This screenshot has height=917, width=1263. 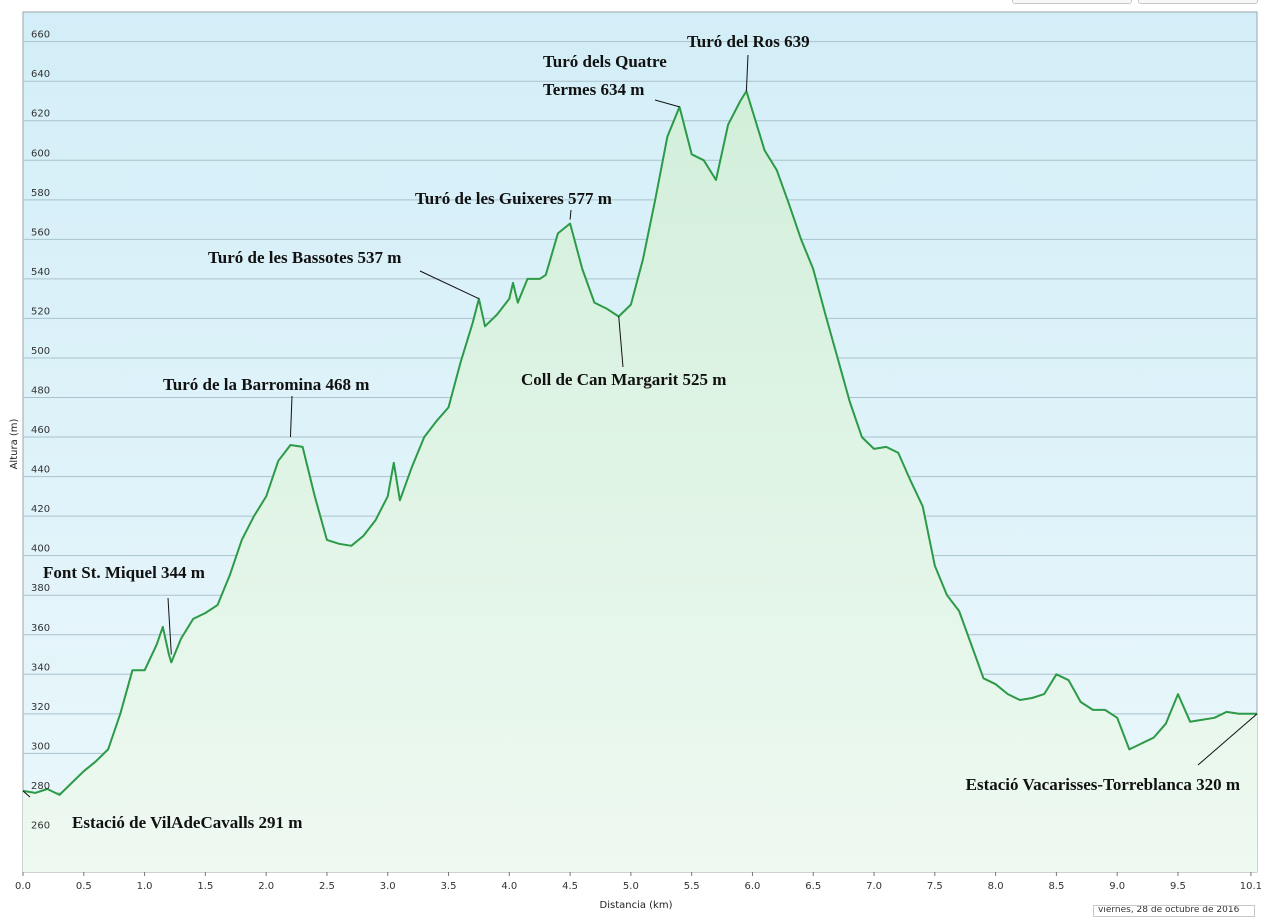 What do you see at coordinates (40, 35) in the screenshot?
I see `y-tick-660: 660` at bounding box center [40, 35].